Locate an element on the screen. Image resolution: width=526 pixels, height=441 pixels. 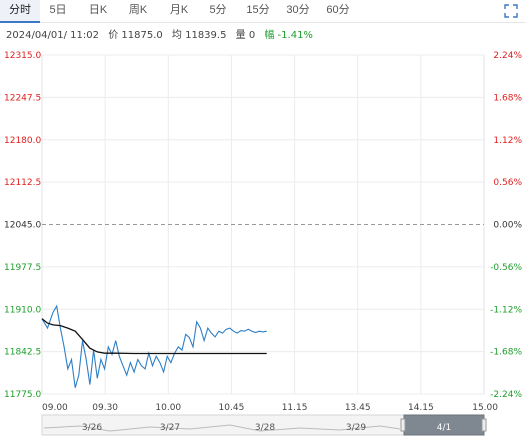
timeframe-tabs: 分时 5日 日K 周K 月K 5分 15分 30分 60分 is located at coordinates (263, 11).